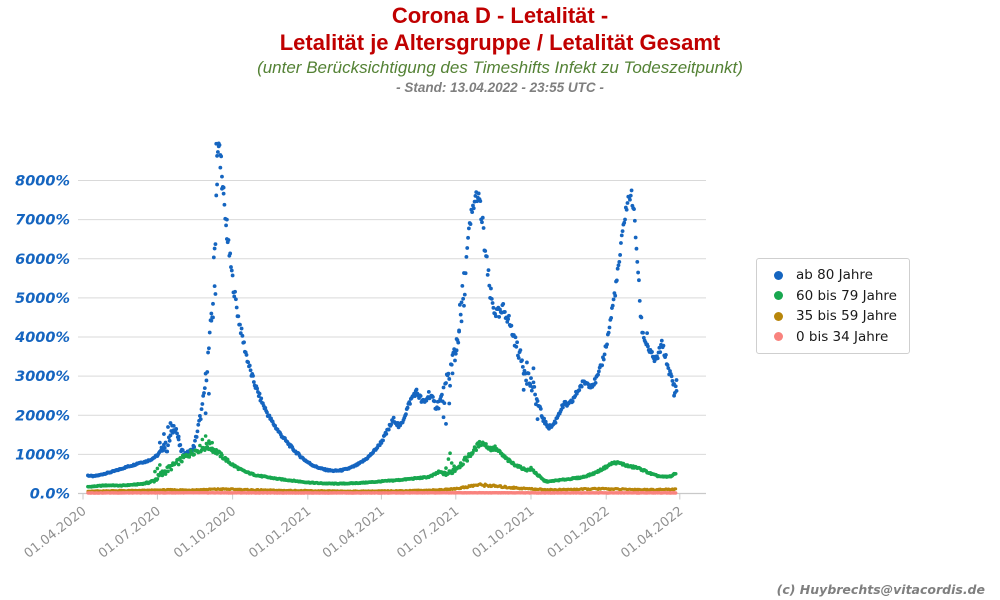 This screenshot has height=600, width=1000. What do you see at coordinates (42, 221) in the screenshot?
I see `y-tick-label: 7000%` at bounding box center [42, 221].